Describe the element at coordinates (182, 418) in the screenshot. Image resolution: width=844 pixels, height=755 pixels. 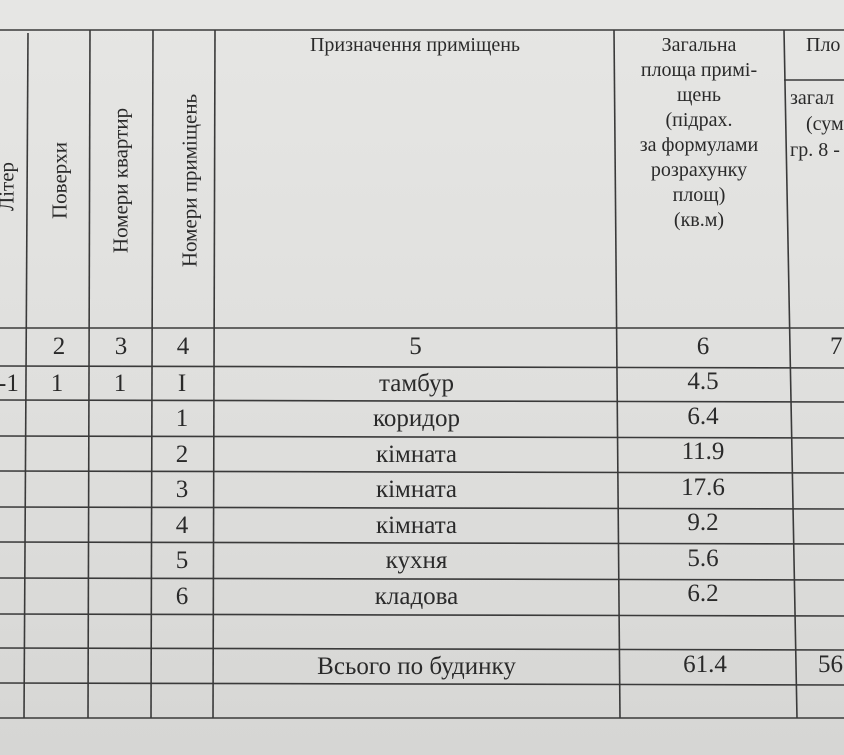
I see `row-2-room: 1` at that location.